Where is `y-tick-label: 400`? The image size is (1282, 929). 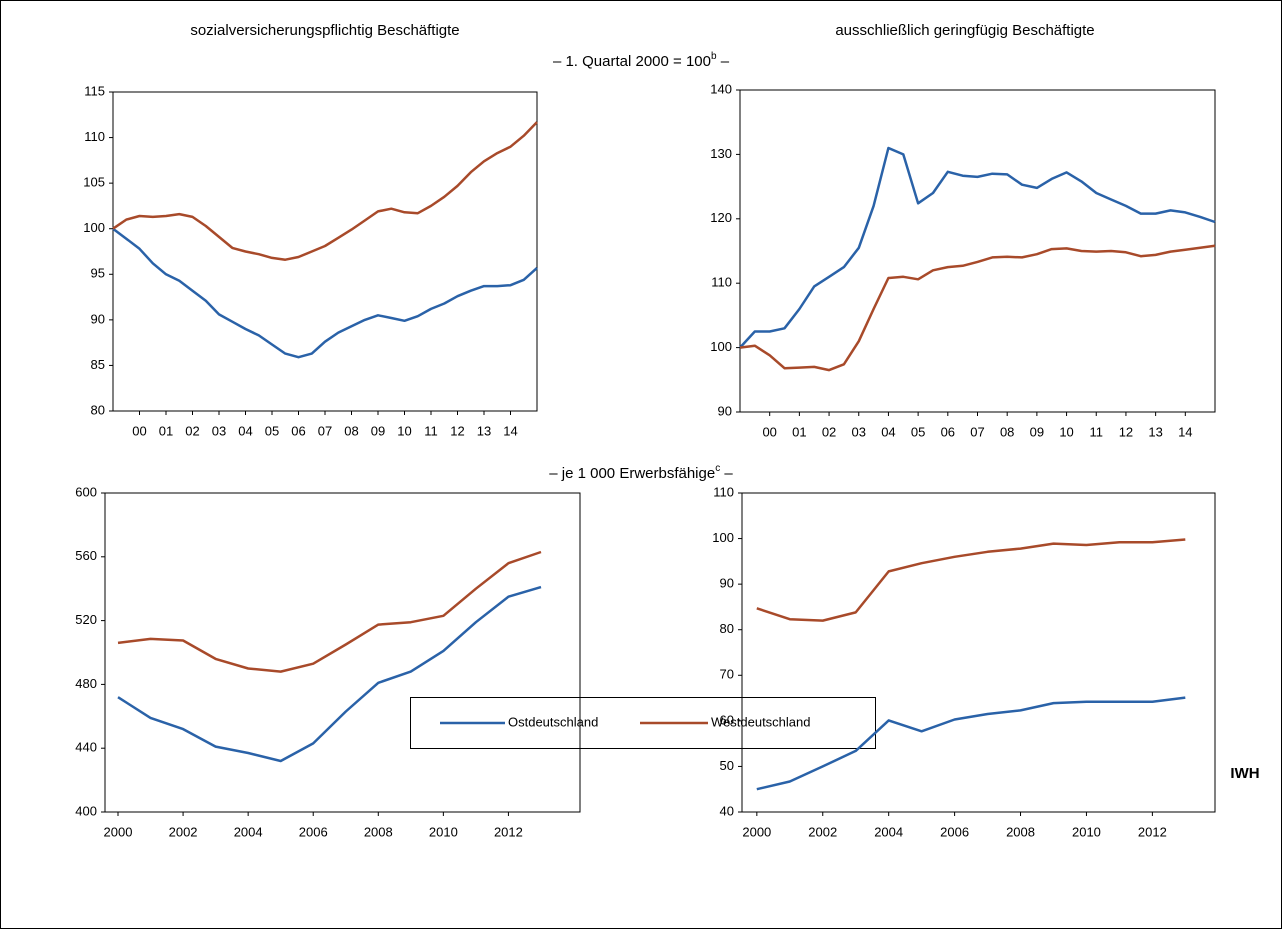
y-tick-label: 400 is located at coordinates (86, 810).